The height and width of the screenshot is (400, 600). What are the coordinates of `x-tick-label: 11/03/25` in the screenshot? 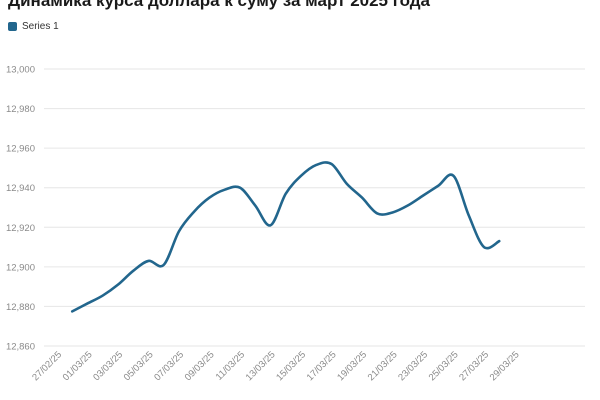 It's located at (230, 365).